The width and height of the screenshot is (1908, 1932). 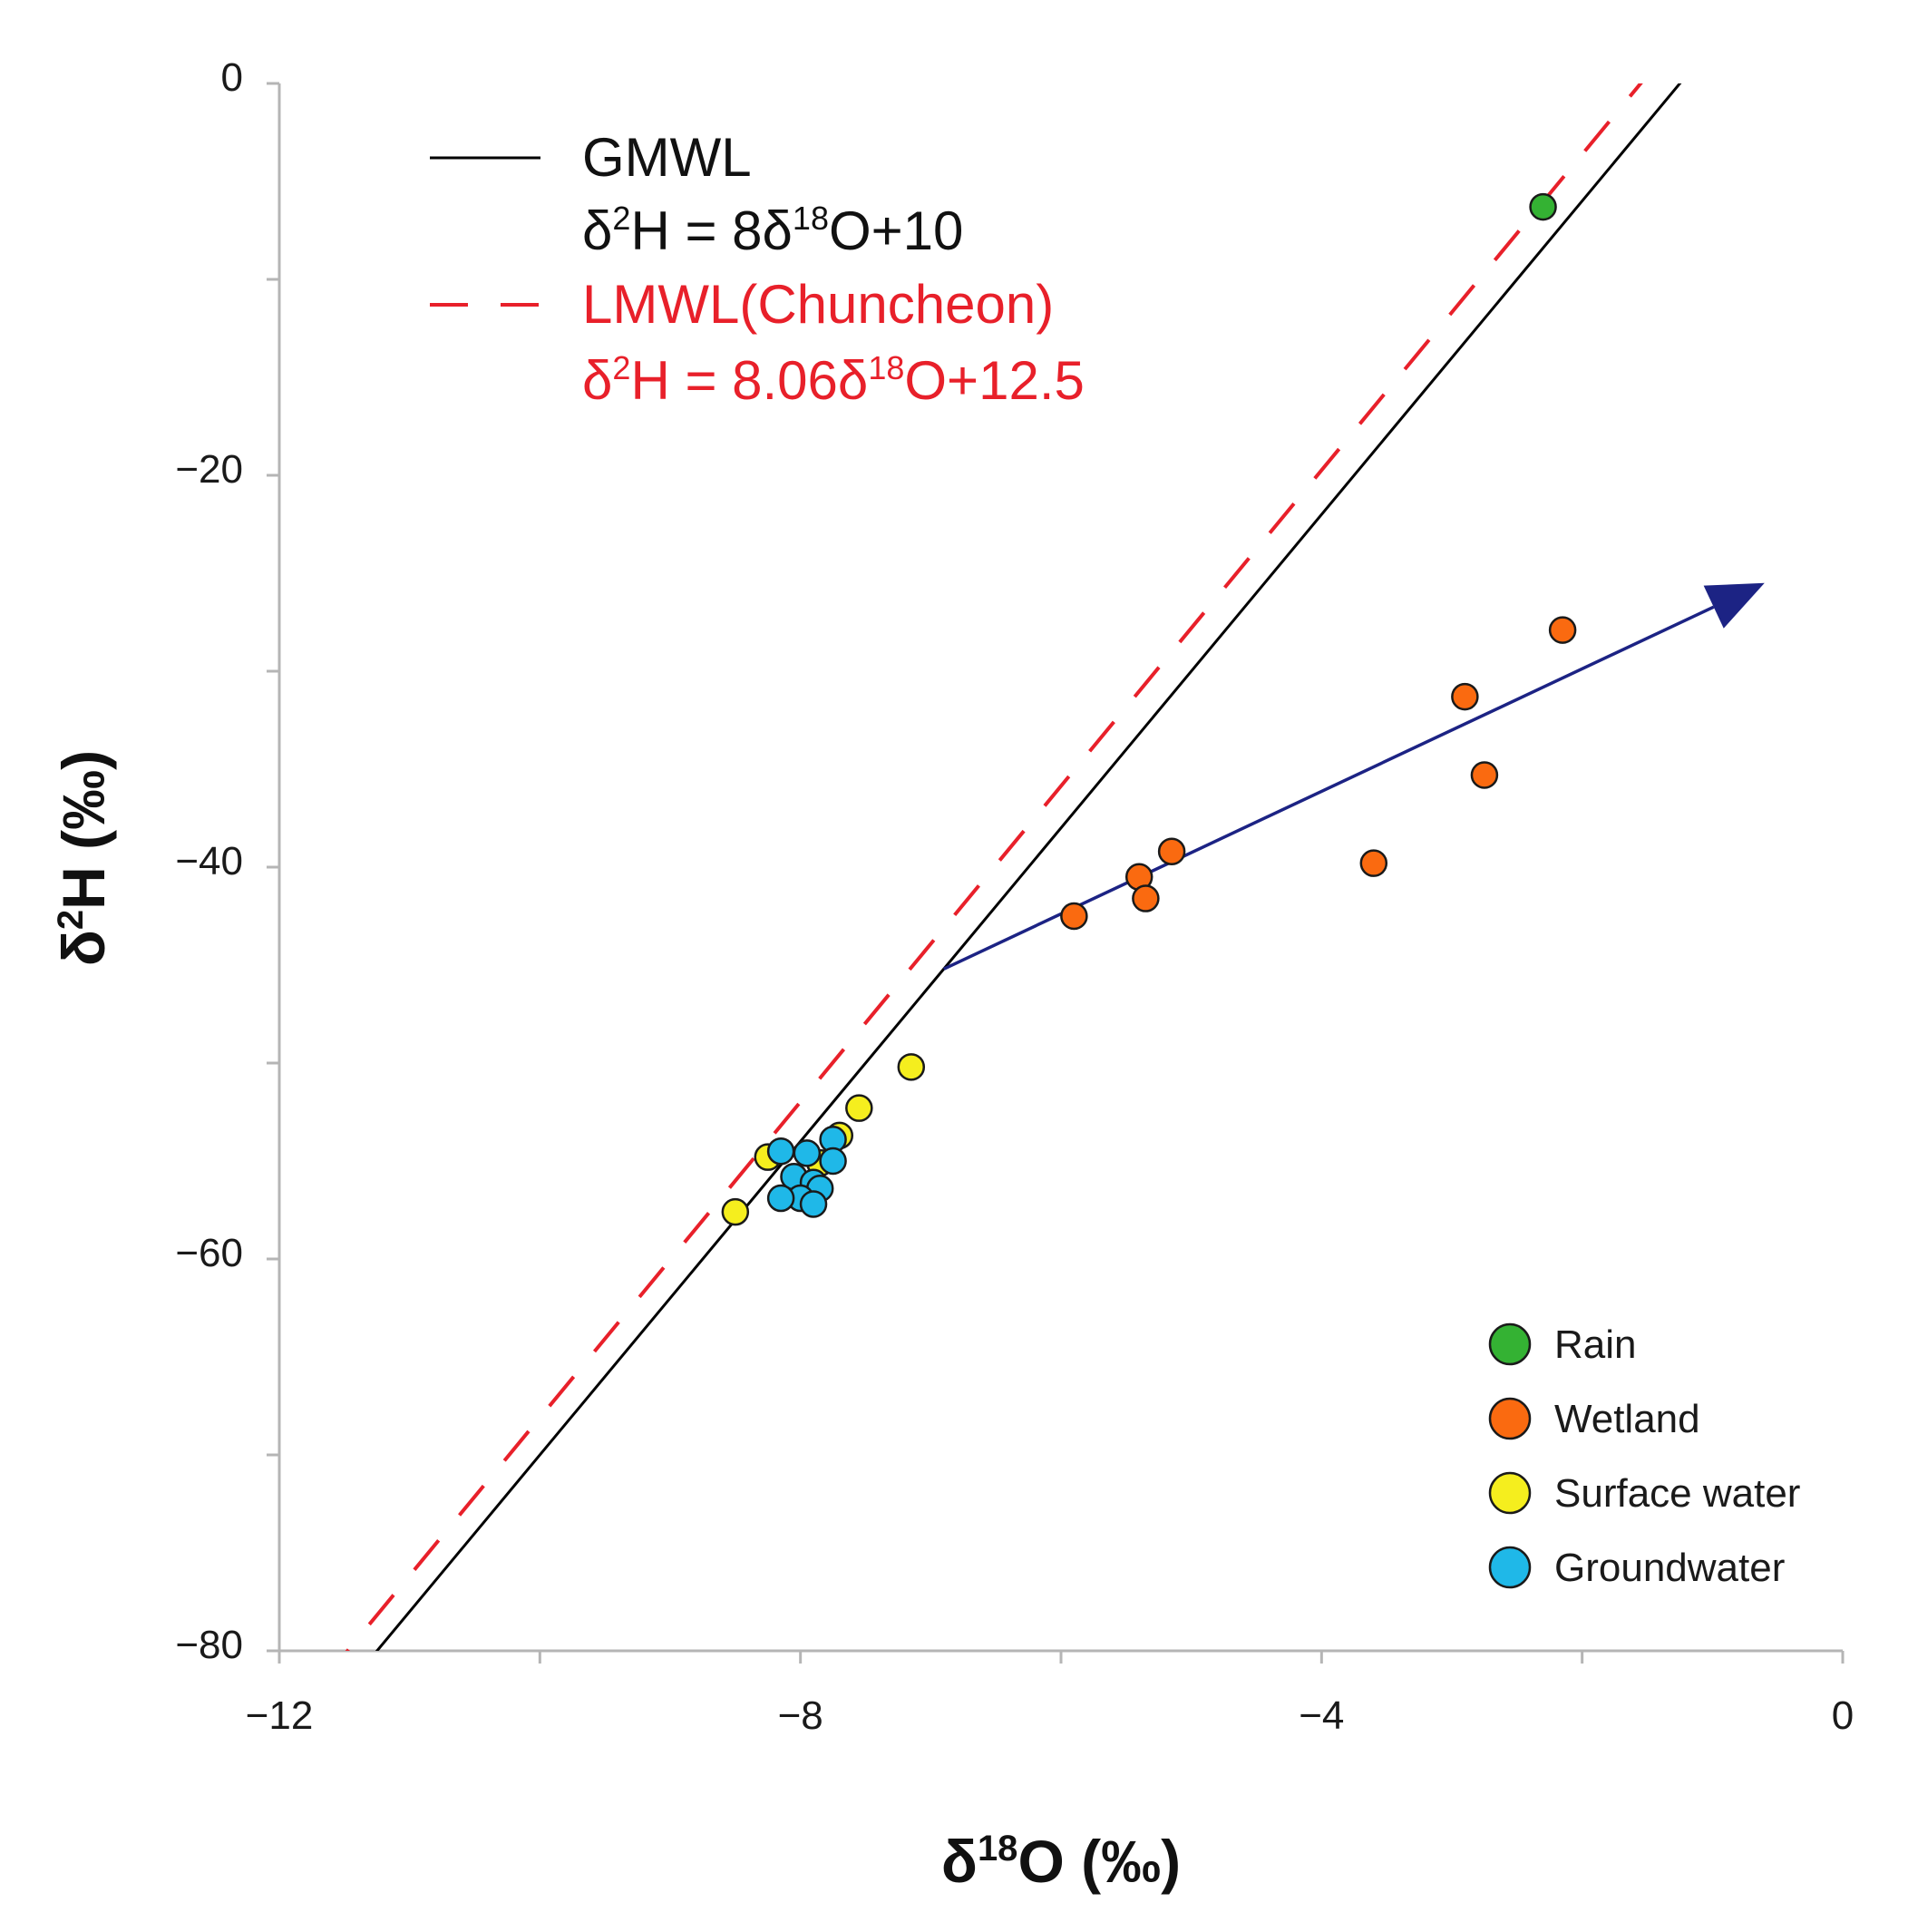 What do you see at coordinates (1677, 1493) in the screenshot?
I see `legend-label-surface-water: Surface water` at bounding box center [1677, 1493].